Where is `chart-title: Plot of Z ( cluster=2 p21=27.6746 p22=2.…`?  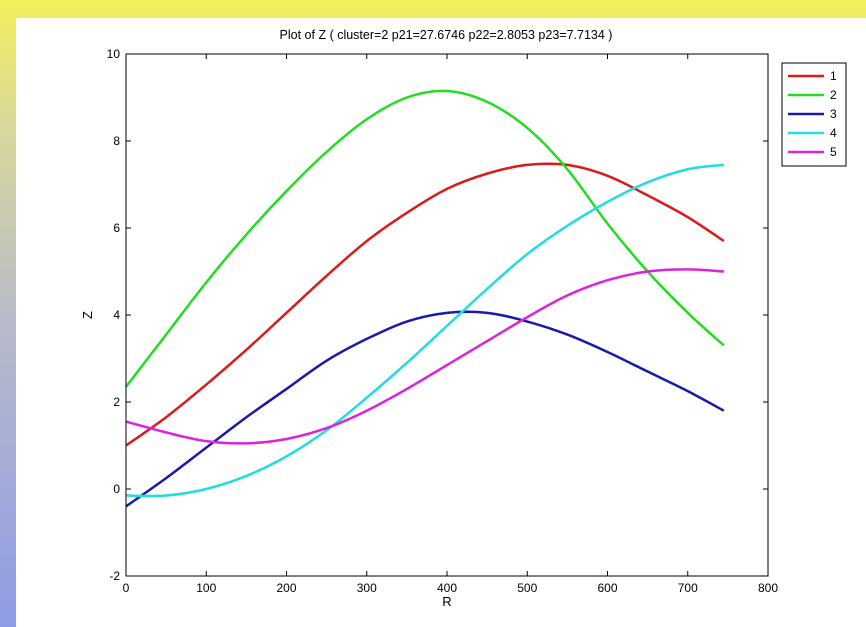 chart-title: Plot of Z ( cluster=2 p21=27.6746 p22=2.… is located at coordinates (446, 35).